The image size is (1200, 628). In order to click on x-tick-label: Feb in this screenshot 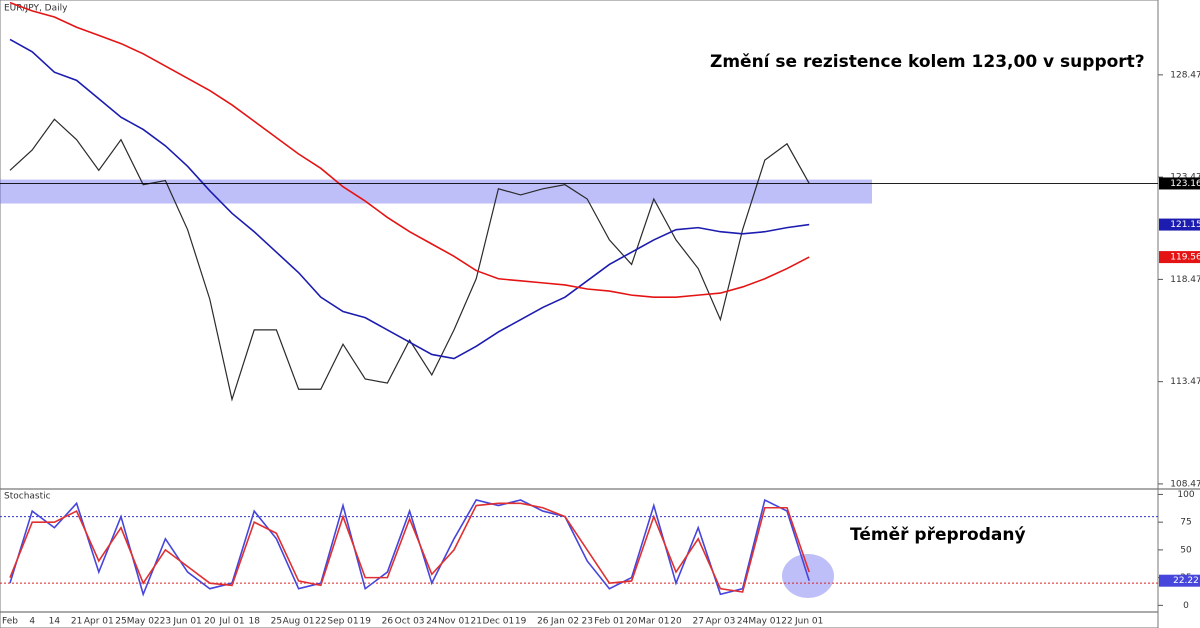, I will do `click(10, 622)`.